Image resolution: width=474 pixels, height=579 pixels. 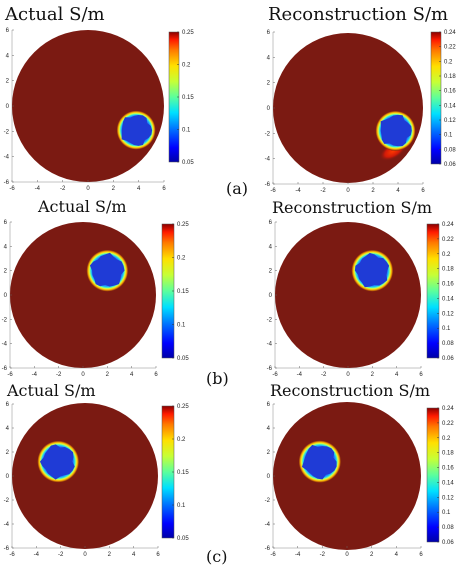 I want to click on colorbar-tick-label: 0.06, so click(x=450, y=165).